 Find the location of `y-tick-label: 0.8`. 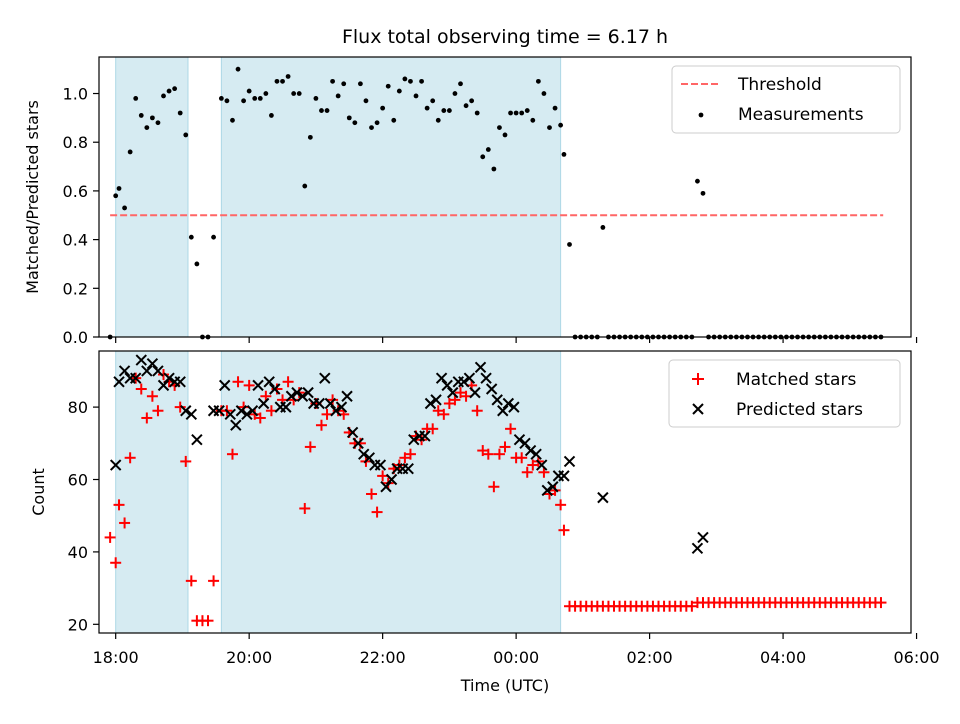

y-tick-label: 0.8 is located at coordinates (75, 142).